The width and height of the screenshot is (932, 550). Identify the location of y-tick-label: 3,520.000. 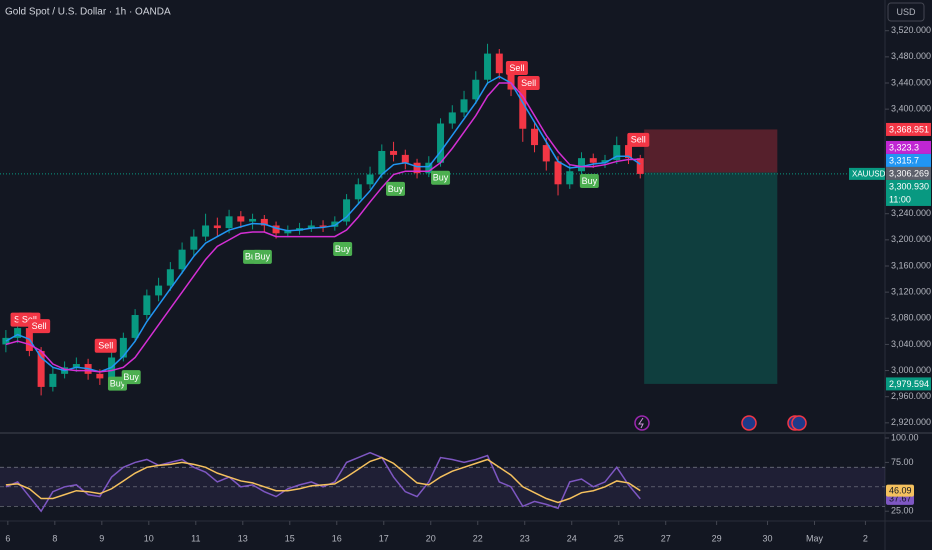
(911, 30).